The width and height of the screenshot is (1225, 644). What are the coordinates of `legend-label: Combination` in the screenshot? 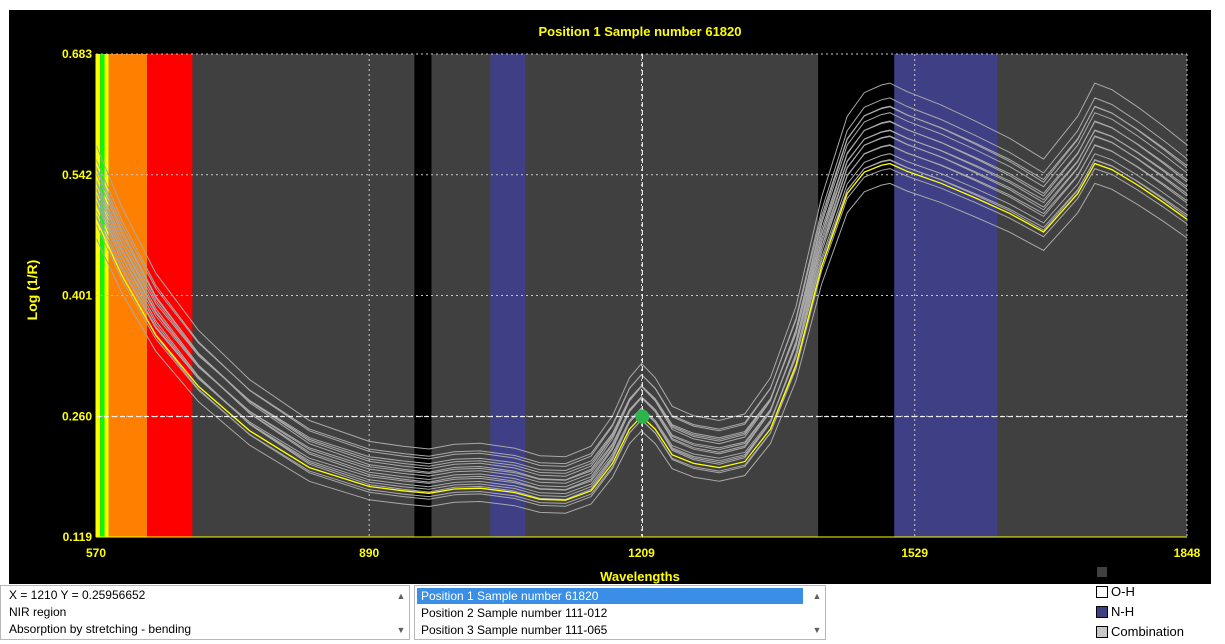 It's located at (1147, 631).